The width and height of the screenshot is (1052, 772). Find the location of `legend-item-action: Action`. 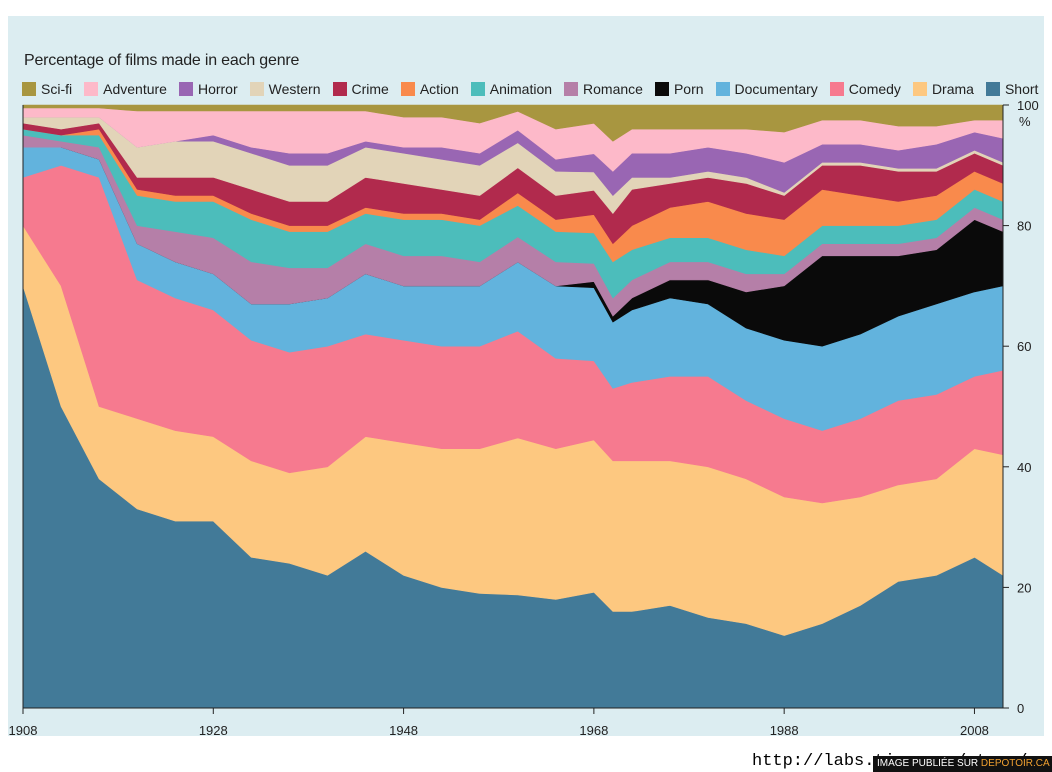

legend-item-action: Action is located at coordinates (429, 89).